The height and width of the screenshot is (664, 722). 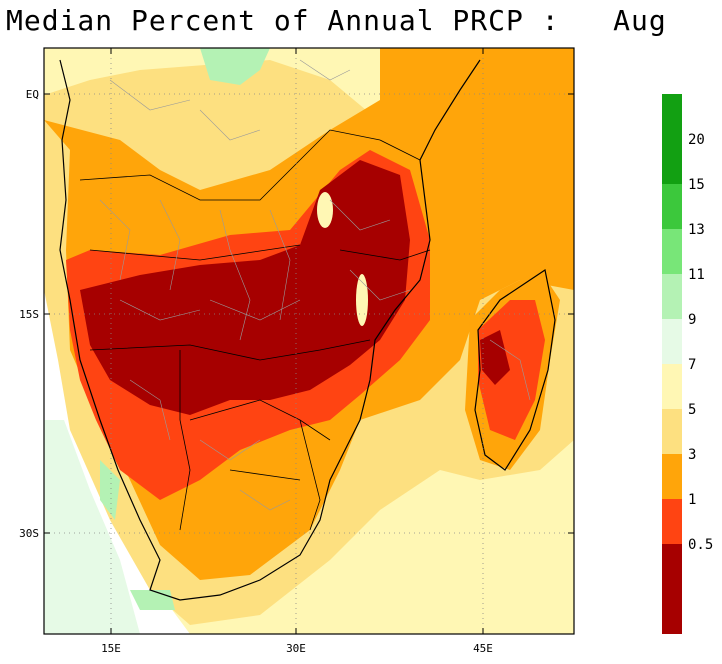 What do you see at coordinates (672, 611) in the screenshot?
I see `colorbar-swatch-bottom` at bounding box center [672, 611].